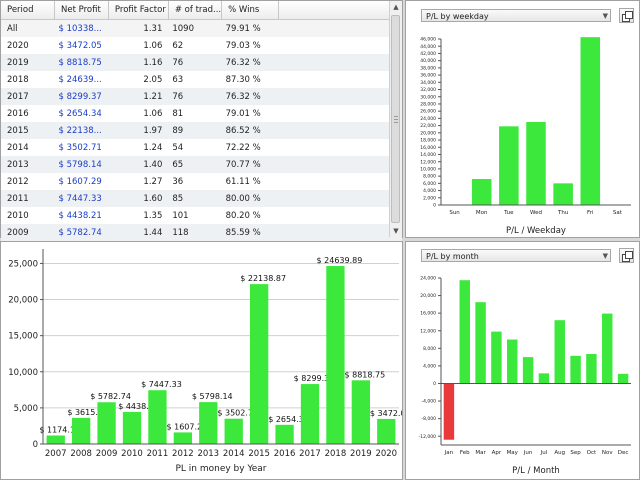  I want to click on x-category-label: 2008, so click(81, 454).